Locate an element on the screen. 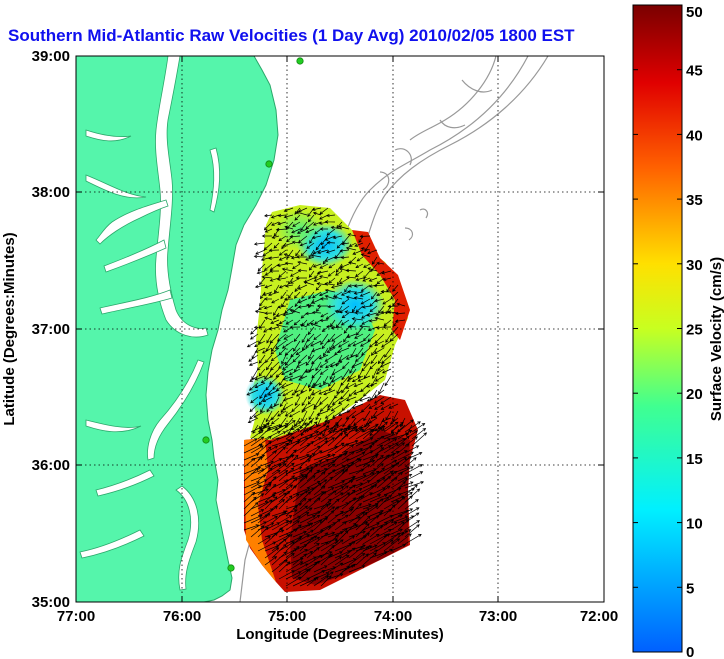  colorbar-ticks: 0 5 10 15 20 25 30 35 40 45 50 is located at coordinates (668, 331).